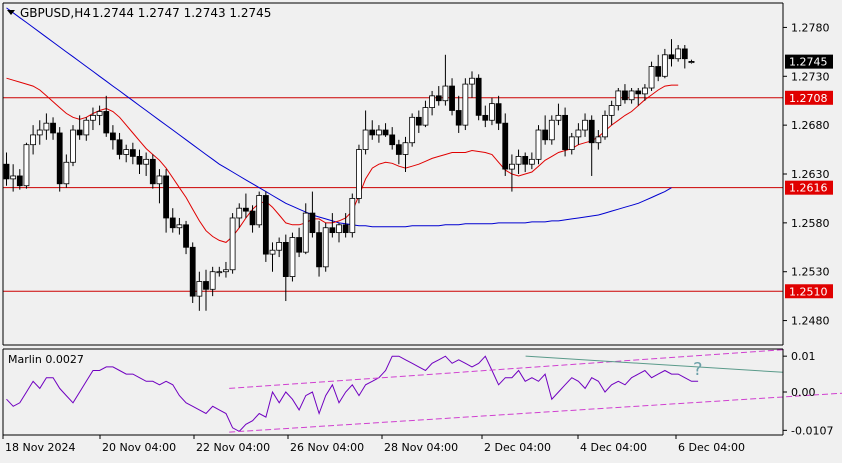 This screenshot has height=463, width=842. Describe the element at coordinates (517, 447) in the screenshot. I see `time-tick-label: 2 Dec 04:00` at that location.